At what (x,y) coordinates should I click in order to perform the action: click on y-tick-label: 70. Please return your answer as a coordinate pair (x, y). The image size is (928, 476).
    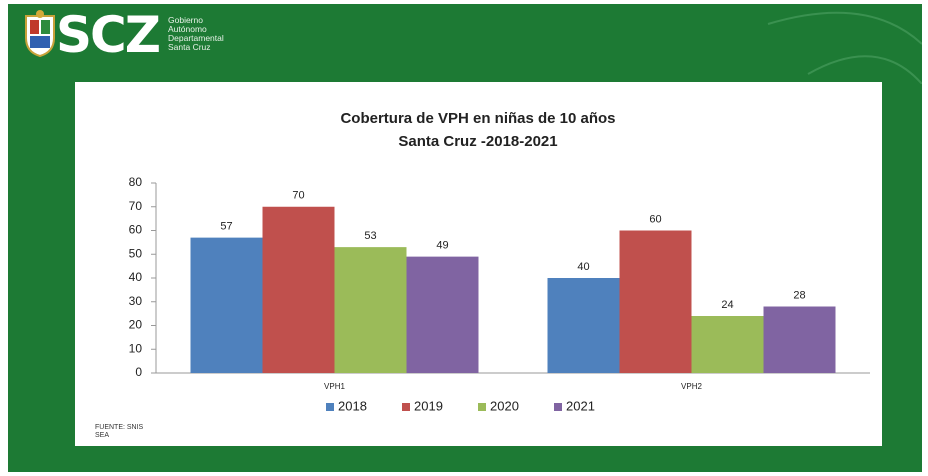
    Looking at the image, I should click on (136, 206).